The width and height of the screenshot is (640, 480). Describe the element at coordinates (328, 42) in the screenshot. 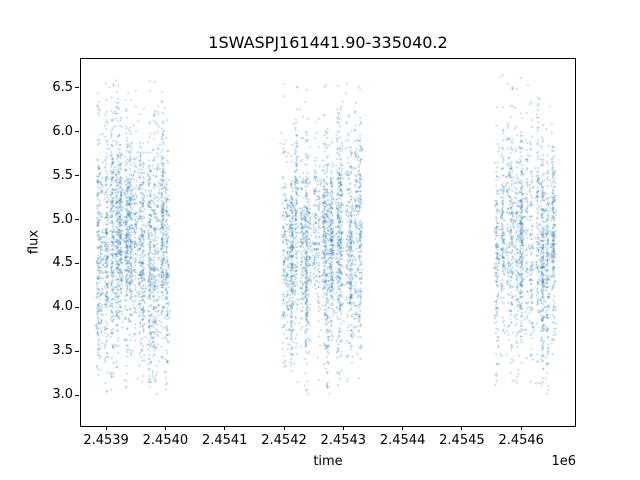

I see `chart-title: 1SWASPJ161441.90-335040.2` at that location.